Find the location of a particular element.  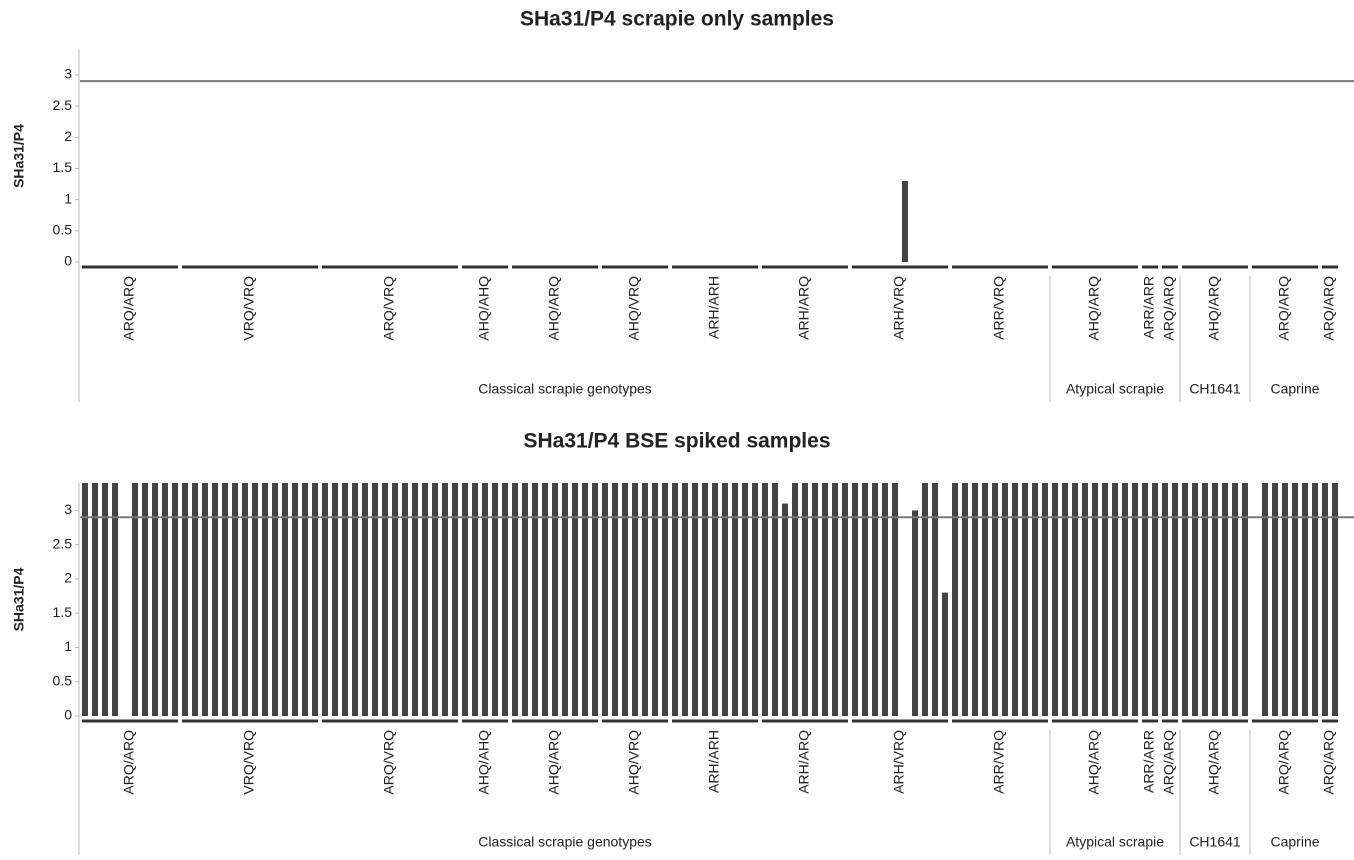

y-tick-label: 3 is located at coordinates (68, 74).